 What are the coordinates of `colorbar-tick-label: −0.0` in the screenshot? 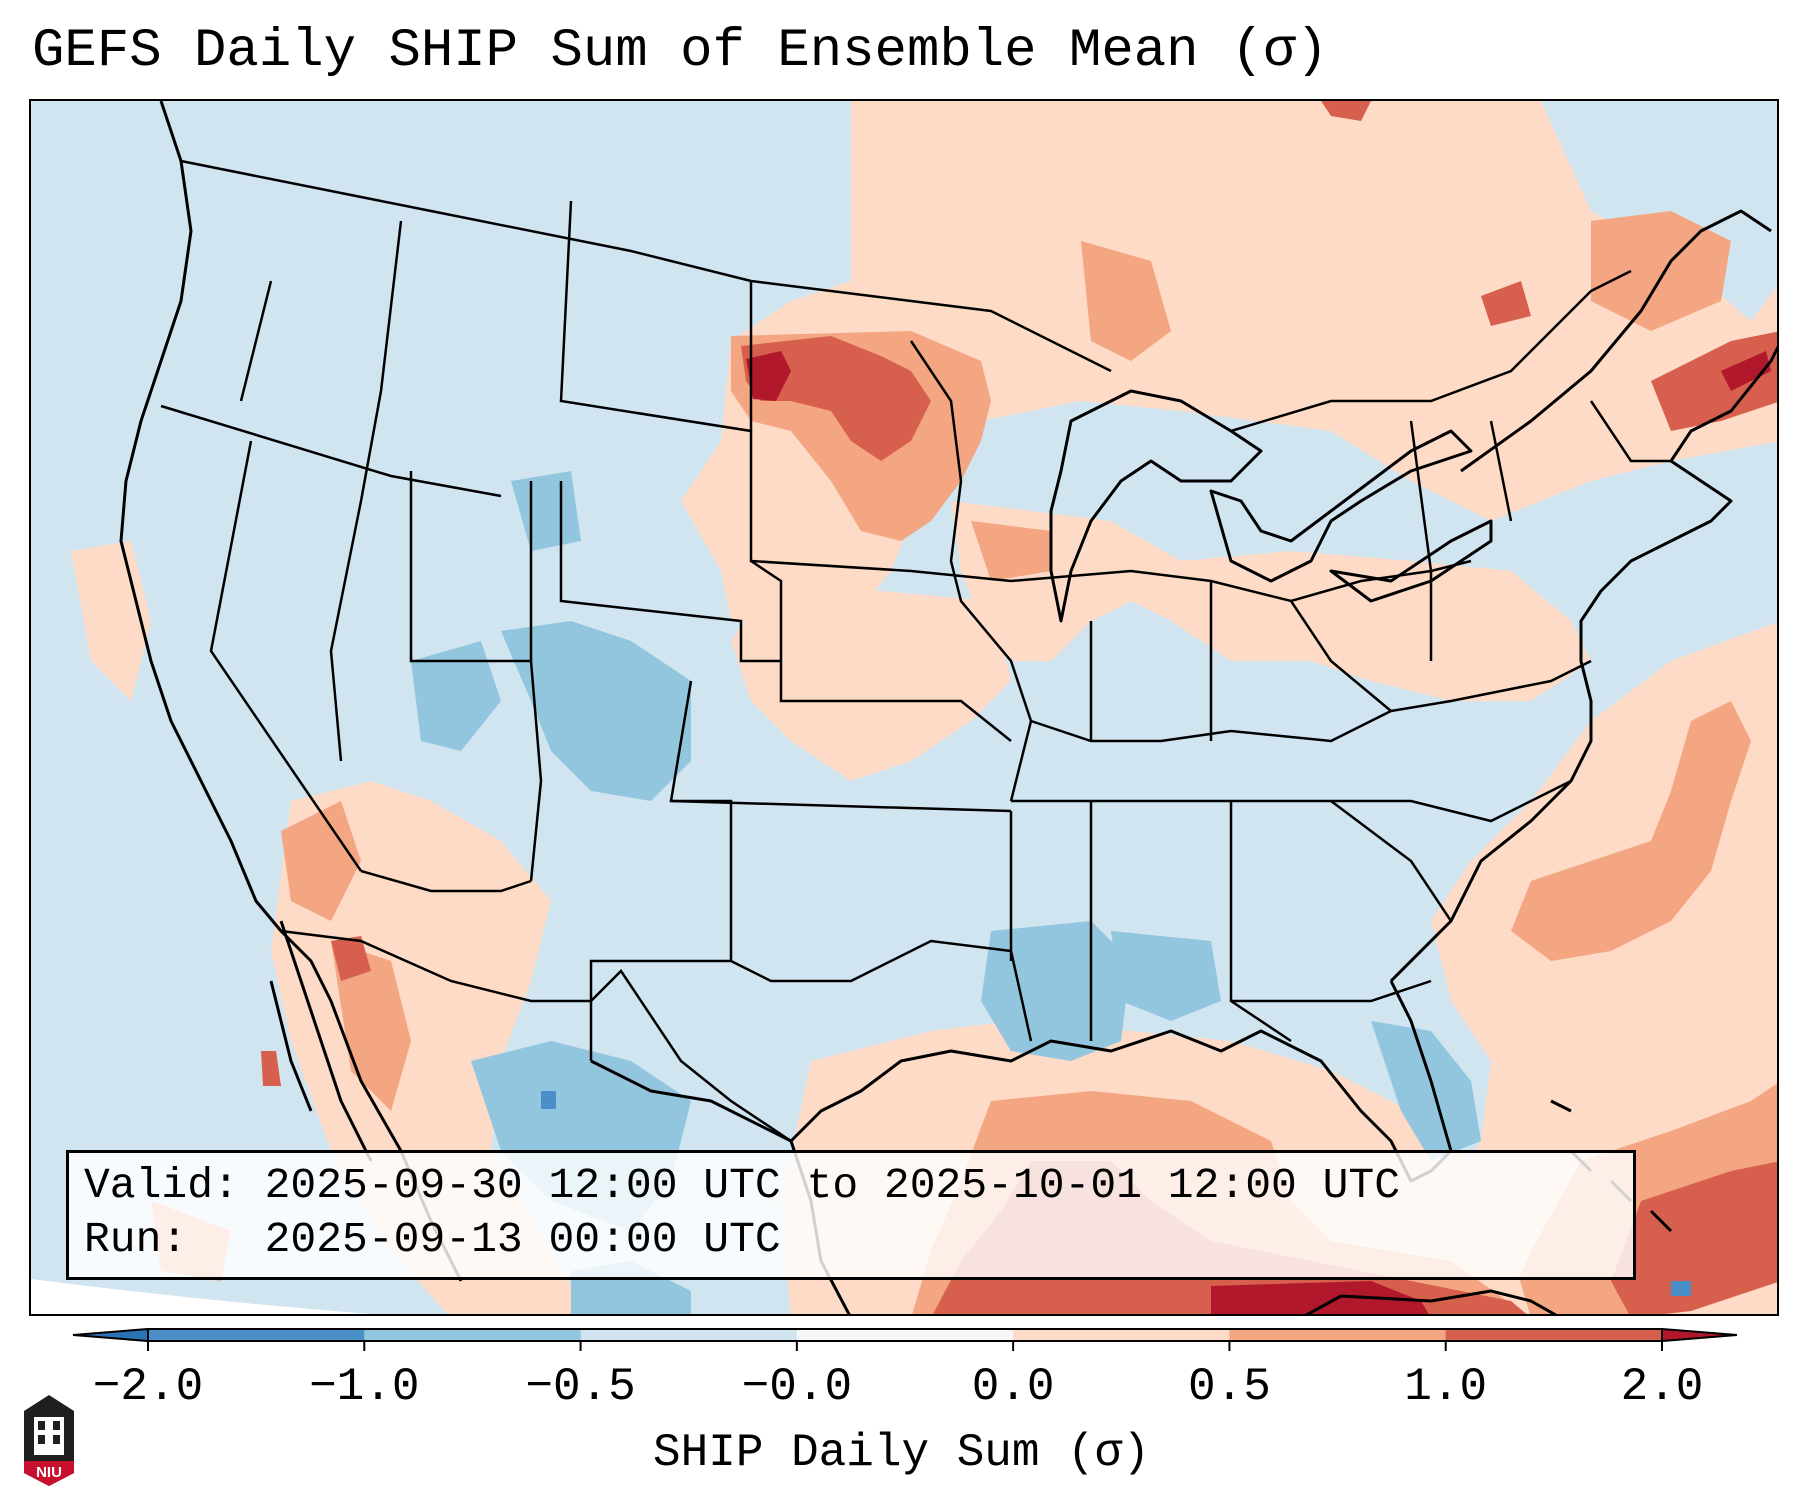 It's located at (797, 1387).